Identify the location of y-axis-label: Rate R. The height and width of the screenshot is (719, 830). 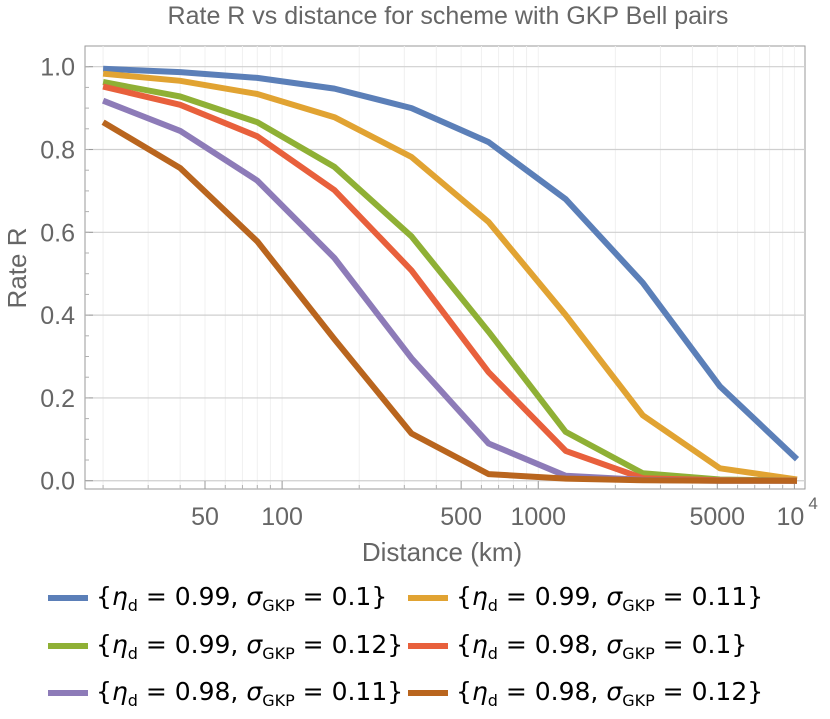
(17, 268).